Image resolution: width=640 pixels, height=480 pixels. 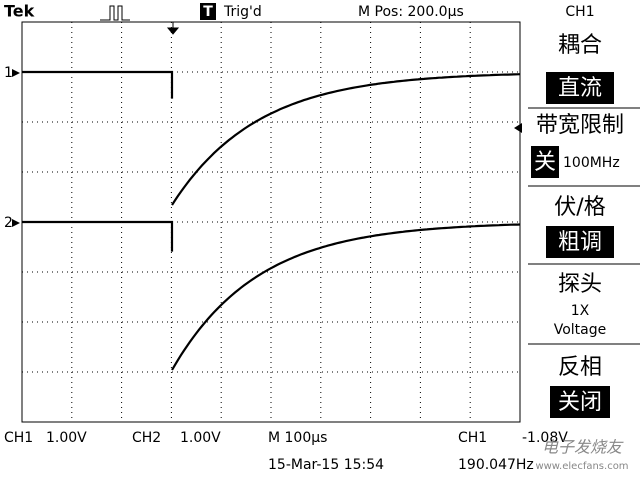 I want to click on menu-value: 直流, so click(x=580, y=88).